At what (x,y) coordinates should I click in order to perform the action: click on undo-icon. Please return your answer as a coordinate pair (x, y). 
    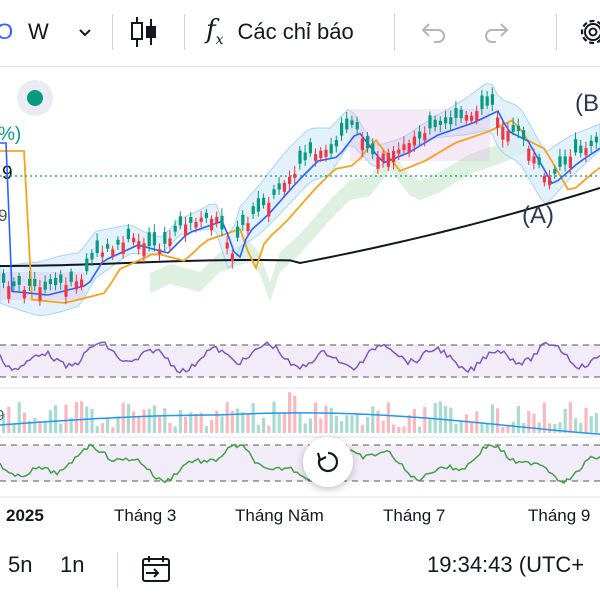
    Looking at the image, I should click on (433, 33).